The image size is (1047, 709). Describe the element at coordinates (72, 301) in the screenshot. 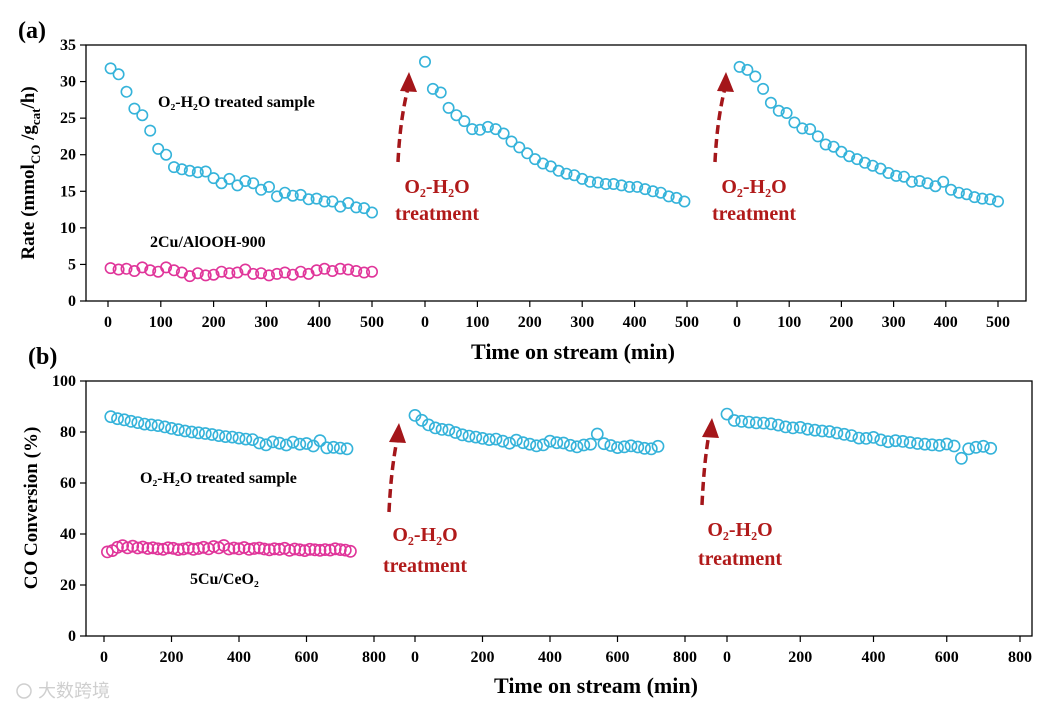

I see `a-y-tick-label-0: 0` at that location.